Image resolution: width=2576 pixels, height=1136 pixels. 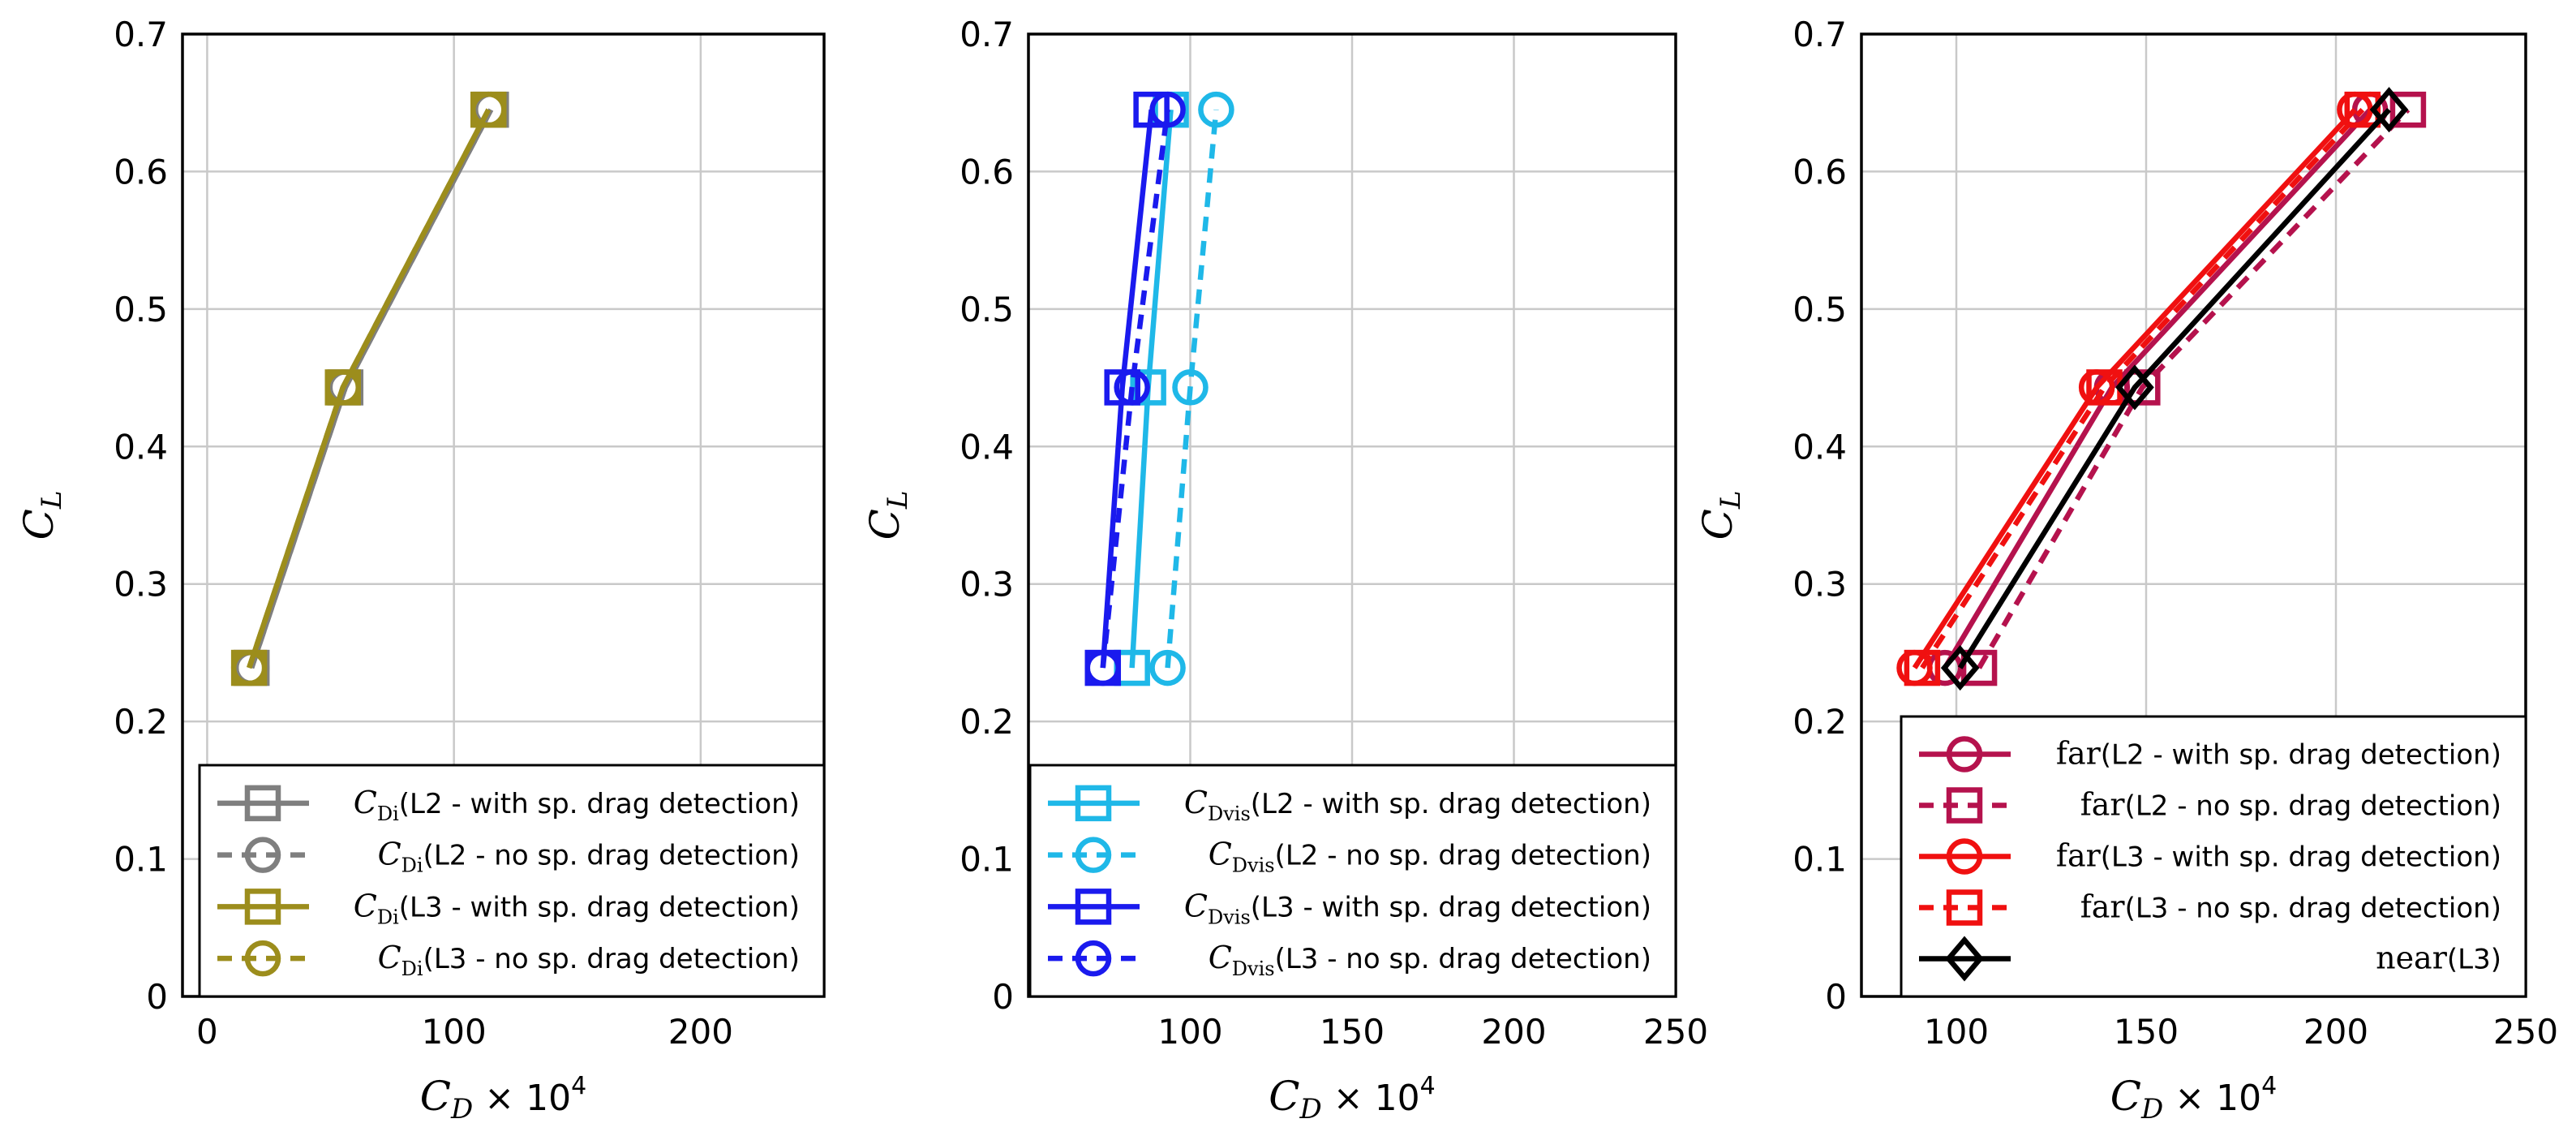 I want to click on x-tick-label: 0, so click(x=207, y=1032).